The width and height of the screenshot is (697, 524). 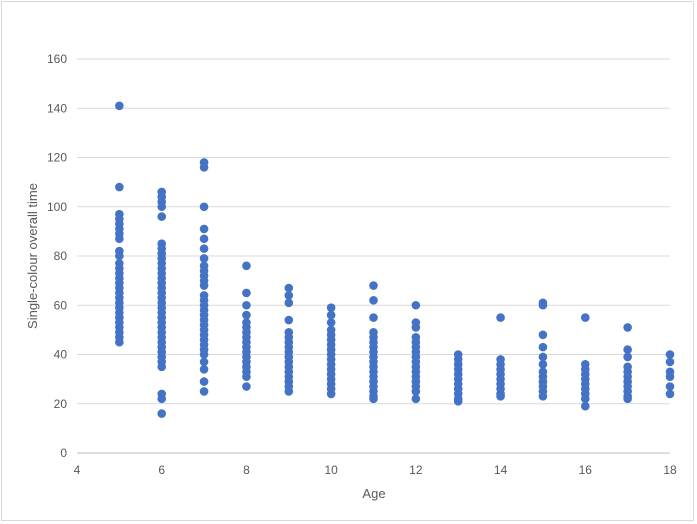 What do you see at coordinates (63, 453) in the screenshot?
I see `y-tick-label: 0` at bounding box center [63, 453].